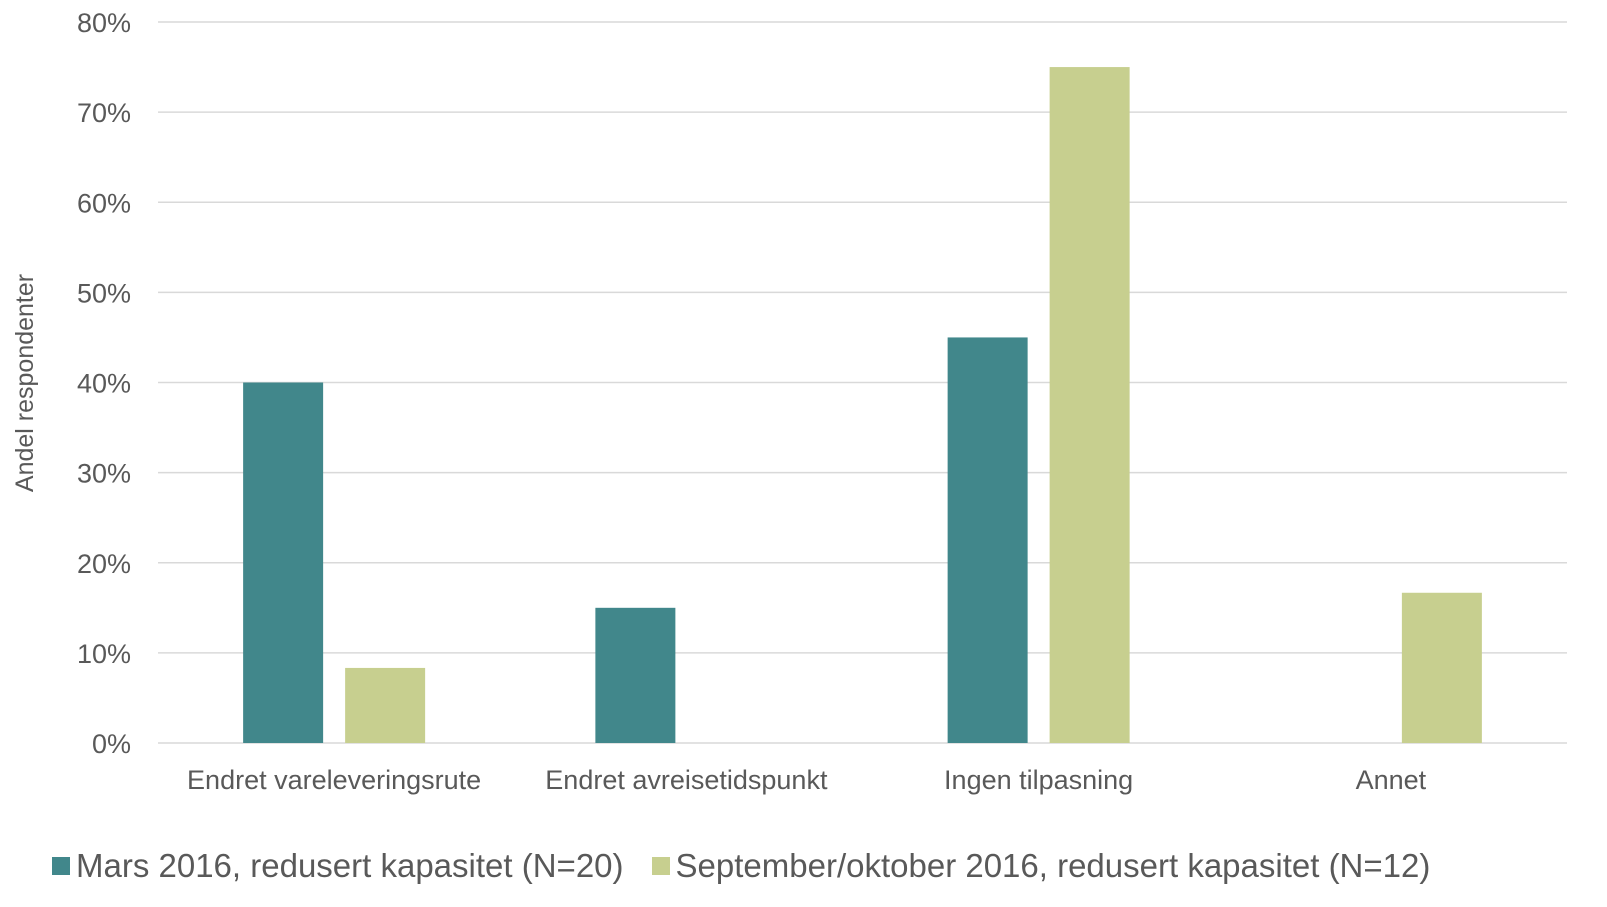  What do you see at coordinates (686, 780) in the screenshot?
I see `x-category-label: Endret avreisetidspunkt` at bounding box center [686, 780].